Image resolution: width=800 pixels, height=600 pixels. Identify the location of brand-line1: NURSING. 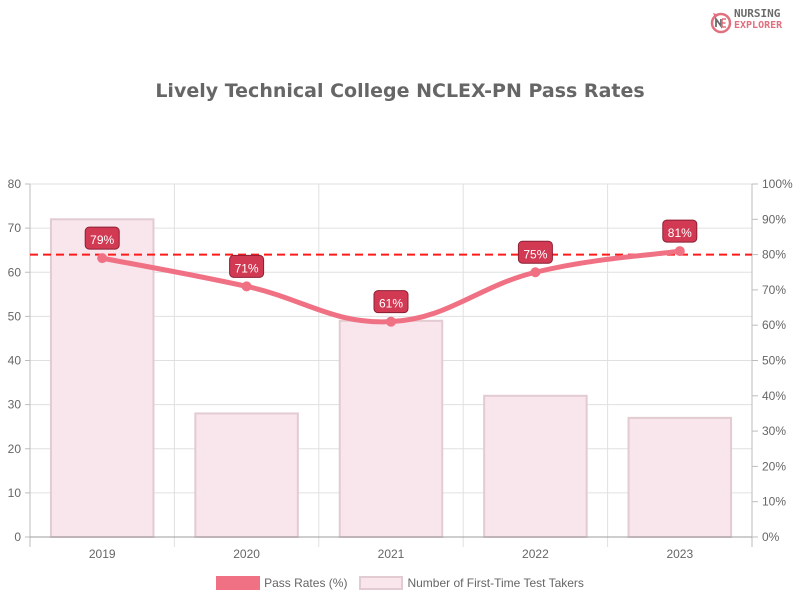
(757, 13).